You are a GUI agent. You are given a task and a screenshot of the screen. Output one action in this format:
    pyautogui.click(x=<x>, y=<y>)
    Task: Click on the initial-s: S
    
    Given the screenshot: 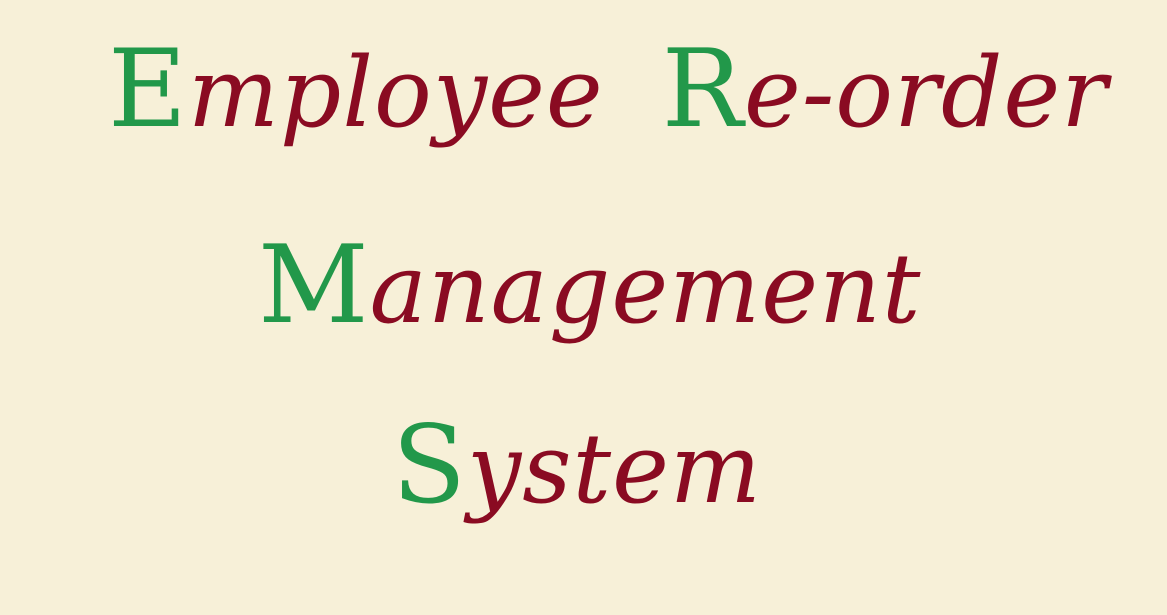 What is the action you would take?
    pyautogui.click(x=429, y=465)
    